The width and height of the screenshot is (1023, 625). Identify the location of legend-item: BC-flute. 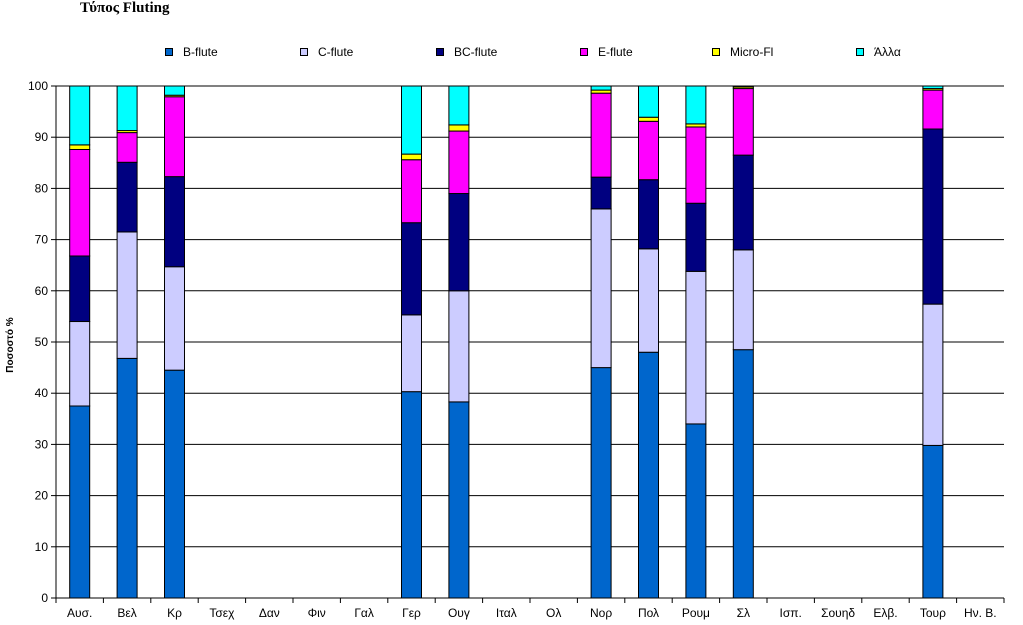
(466, 52).